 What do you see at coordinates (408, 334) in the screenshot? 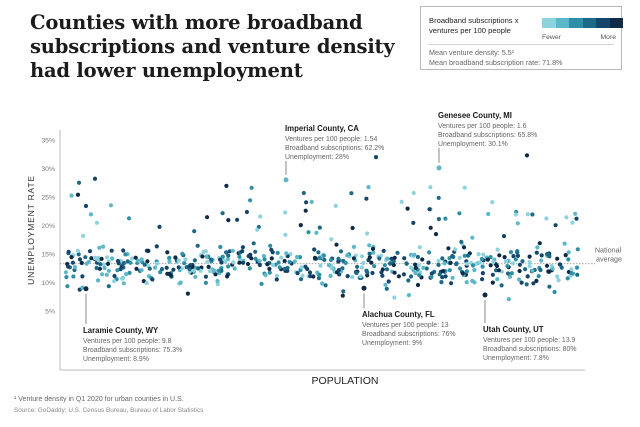
I see `annotation-detail: Broadband subscriptions: 76%` at bounding box center [408, 334].